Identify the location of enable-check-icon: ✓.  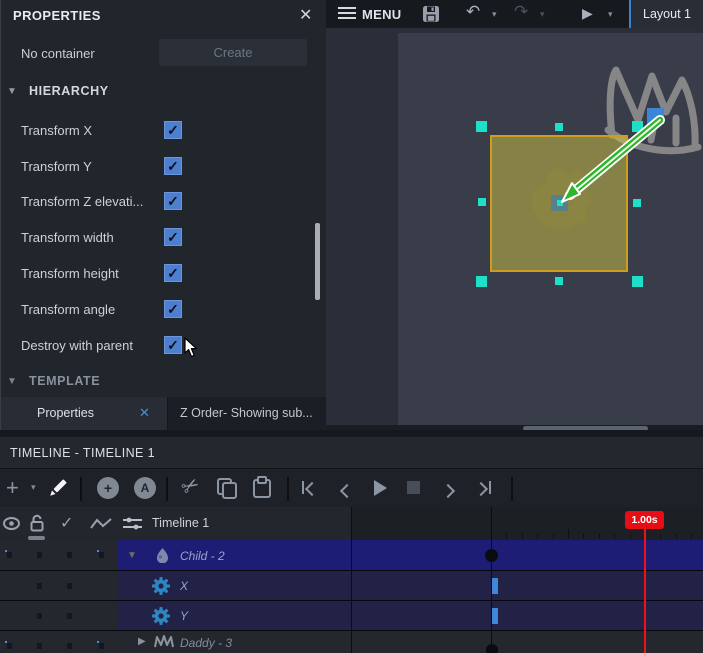
(67, 523).